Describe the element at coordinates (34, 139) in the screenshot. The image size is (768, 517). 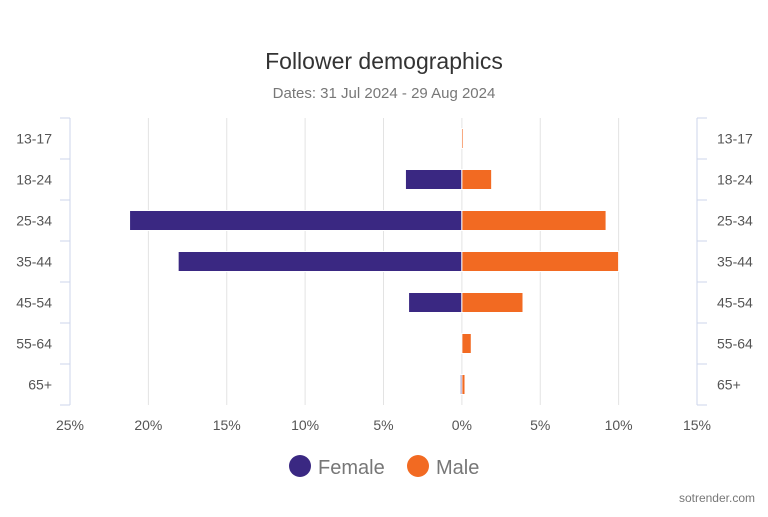
I see `y-tick-label-left: 13-17` at that location.